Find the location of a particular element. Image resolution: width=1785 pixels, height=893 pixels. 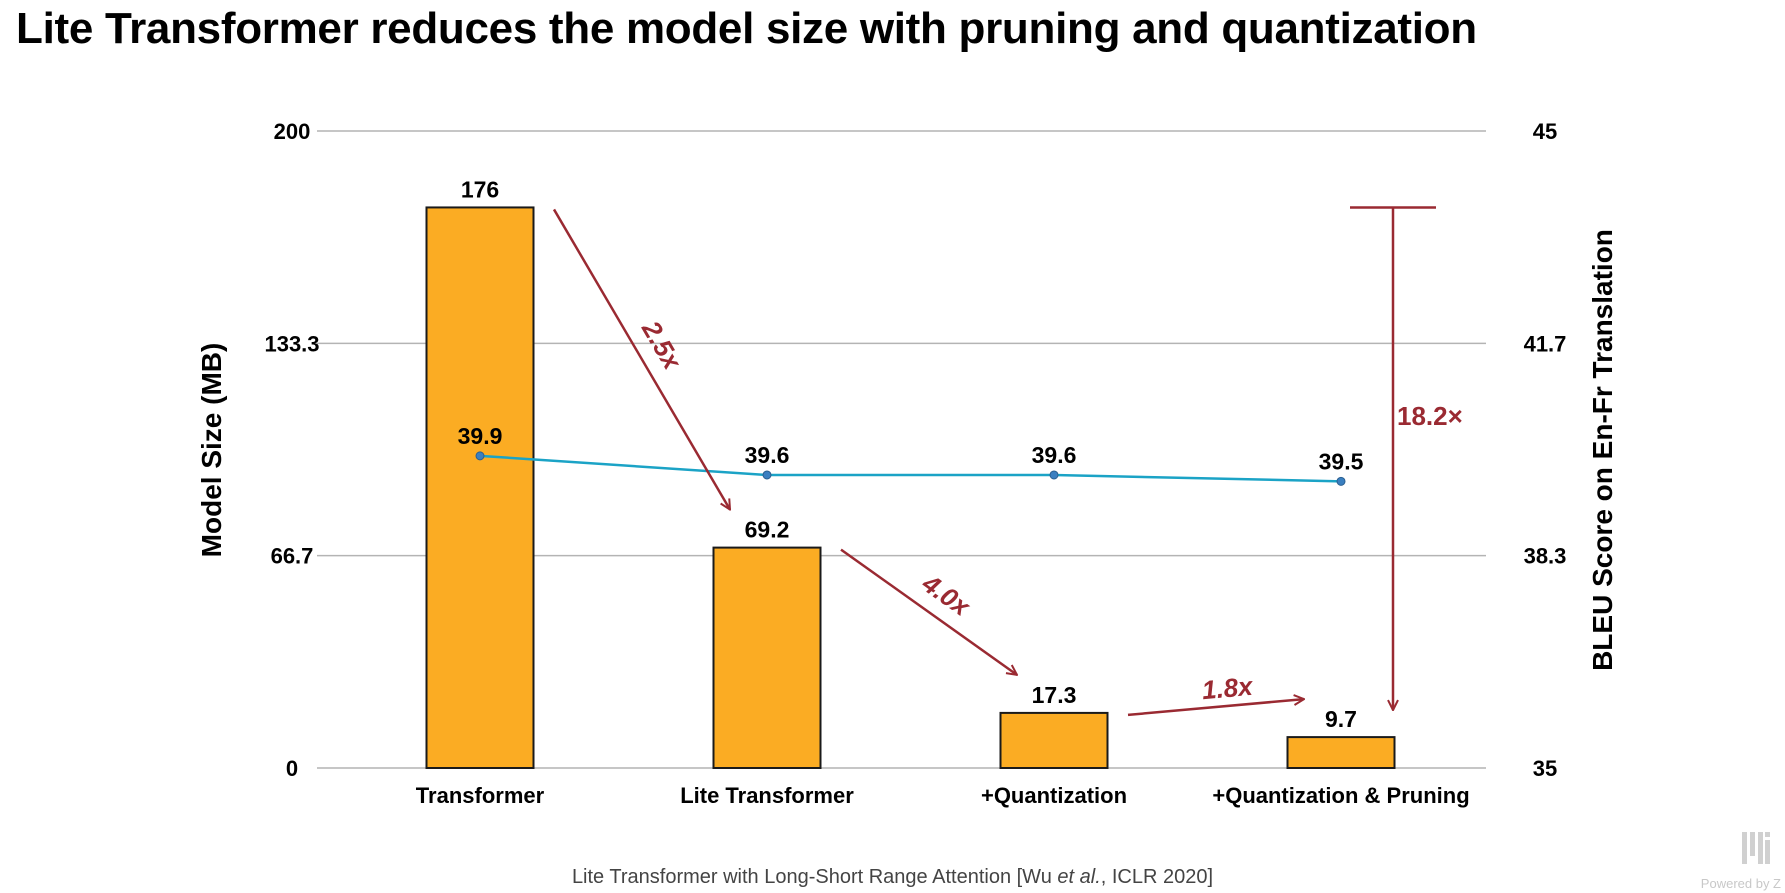

bar-value-label: 176 is located at coordinates (480, 189).